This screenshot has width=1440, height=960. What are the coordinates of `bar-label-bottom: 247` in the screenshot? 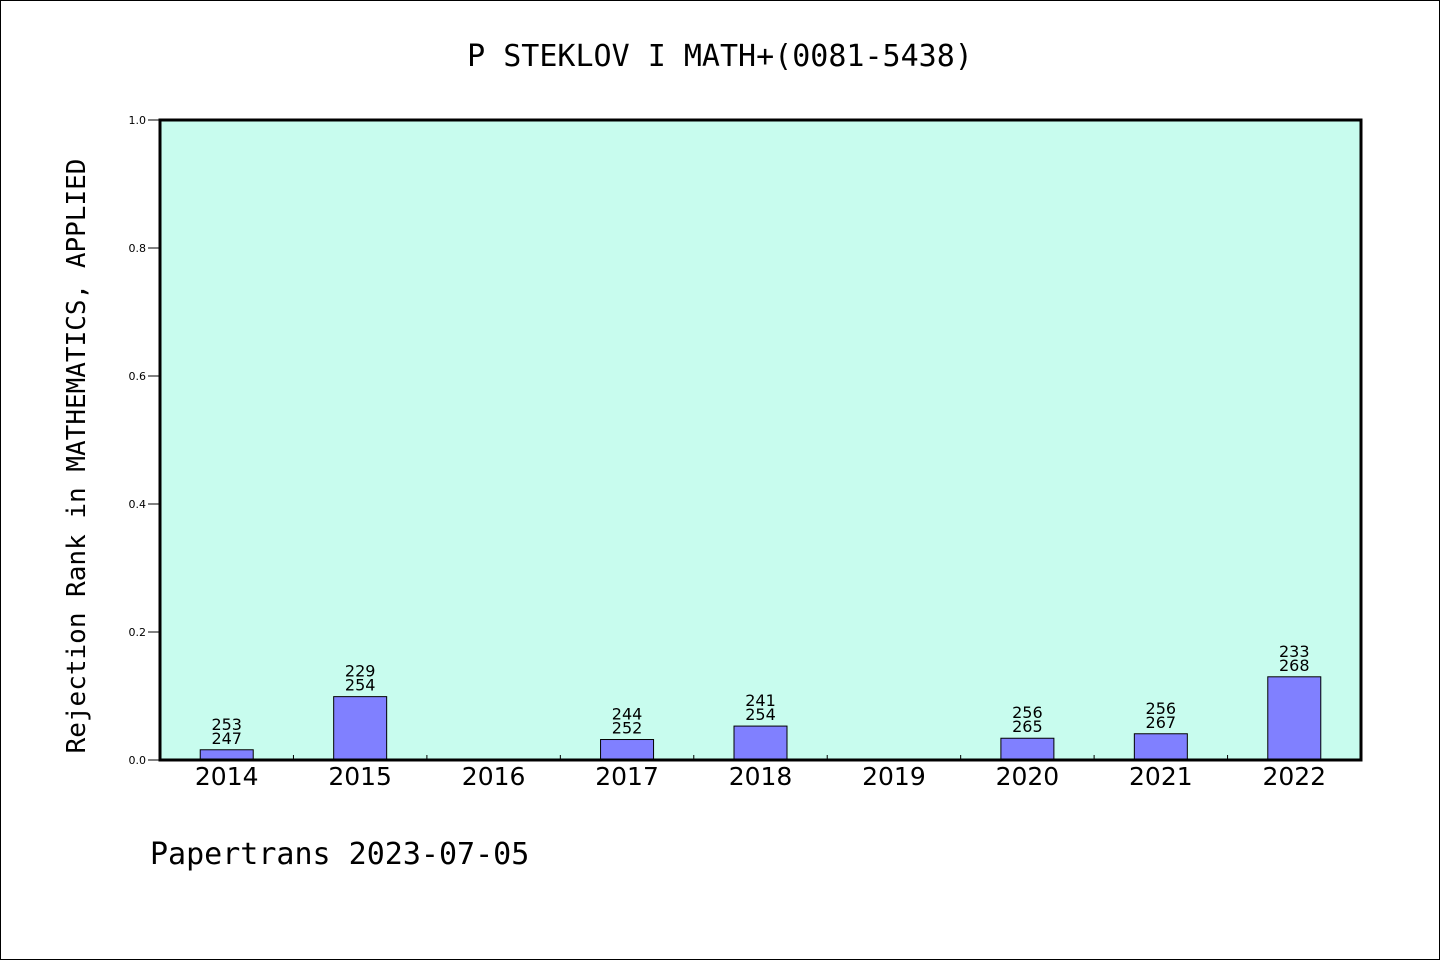 It's located at (226, 738).